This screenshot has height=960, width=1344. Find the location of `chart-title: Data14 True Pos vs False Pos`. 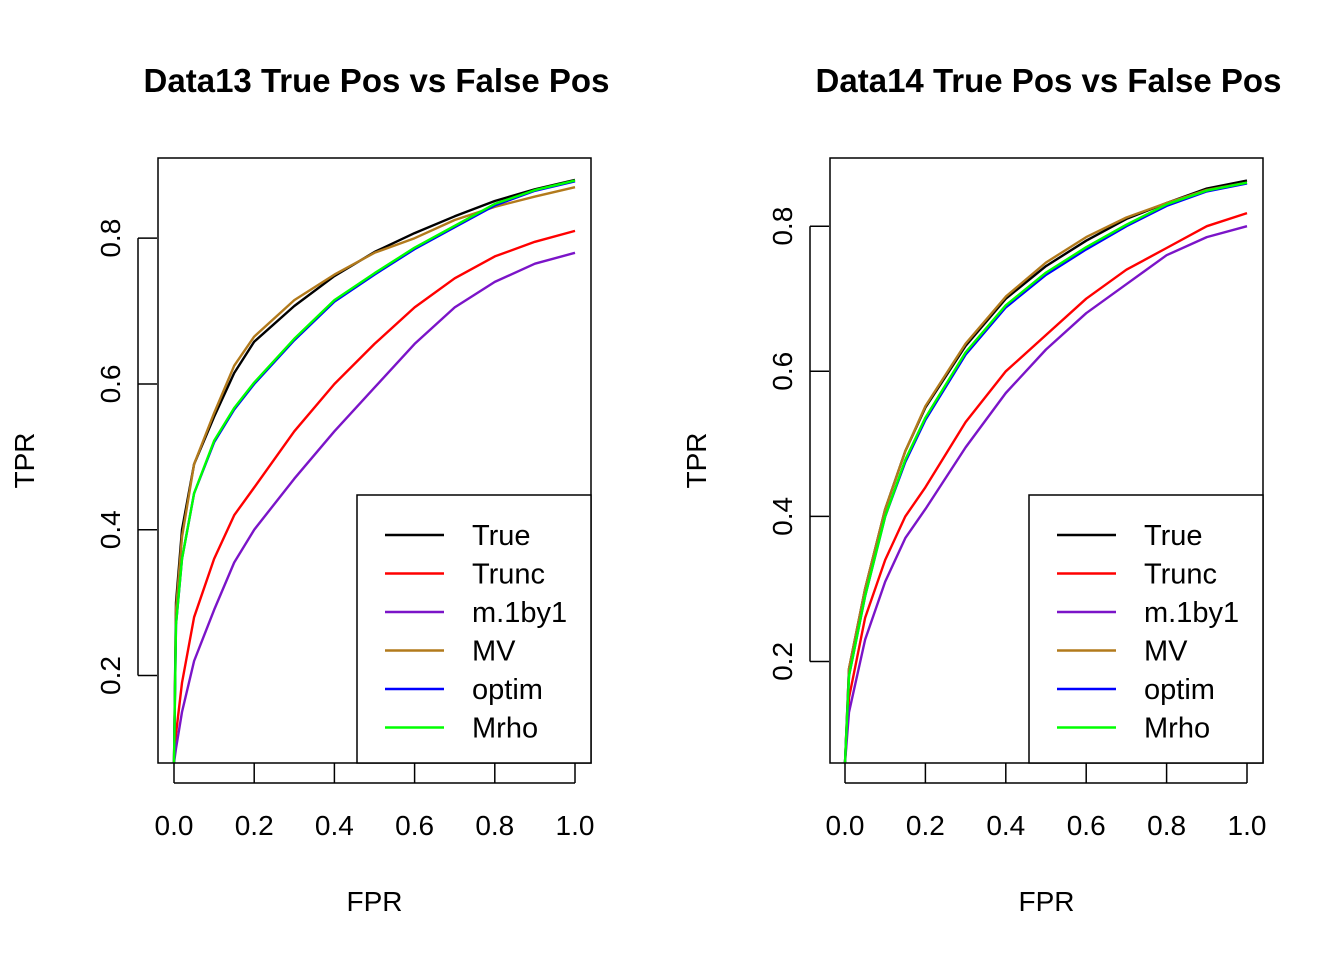

chart-title: Data14 True Pos vs False Pos is located at coordinates (1049, 80).